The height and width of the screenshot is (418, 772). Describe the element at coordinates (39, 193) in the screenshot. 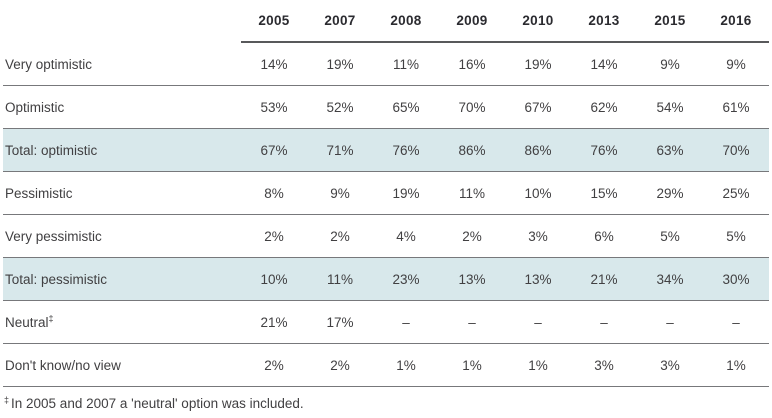

I see `row-label-text: Pessimistic` at that location.